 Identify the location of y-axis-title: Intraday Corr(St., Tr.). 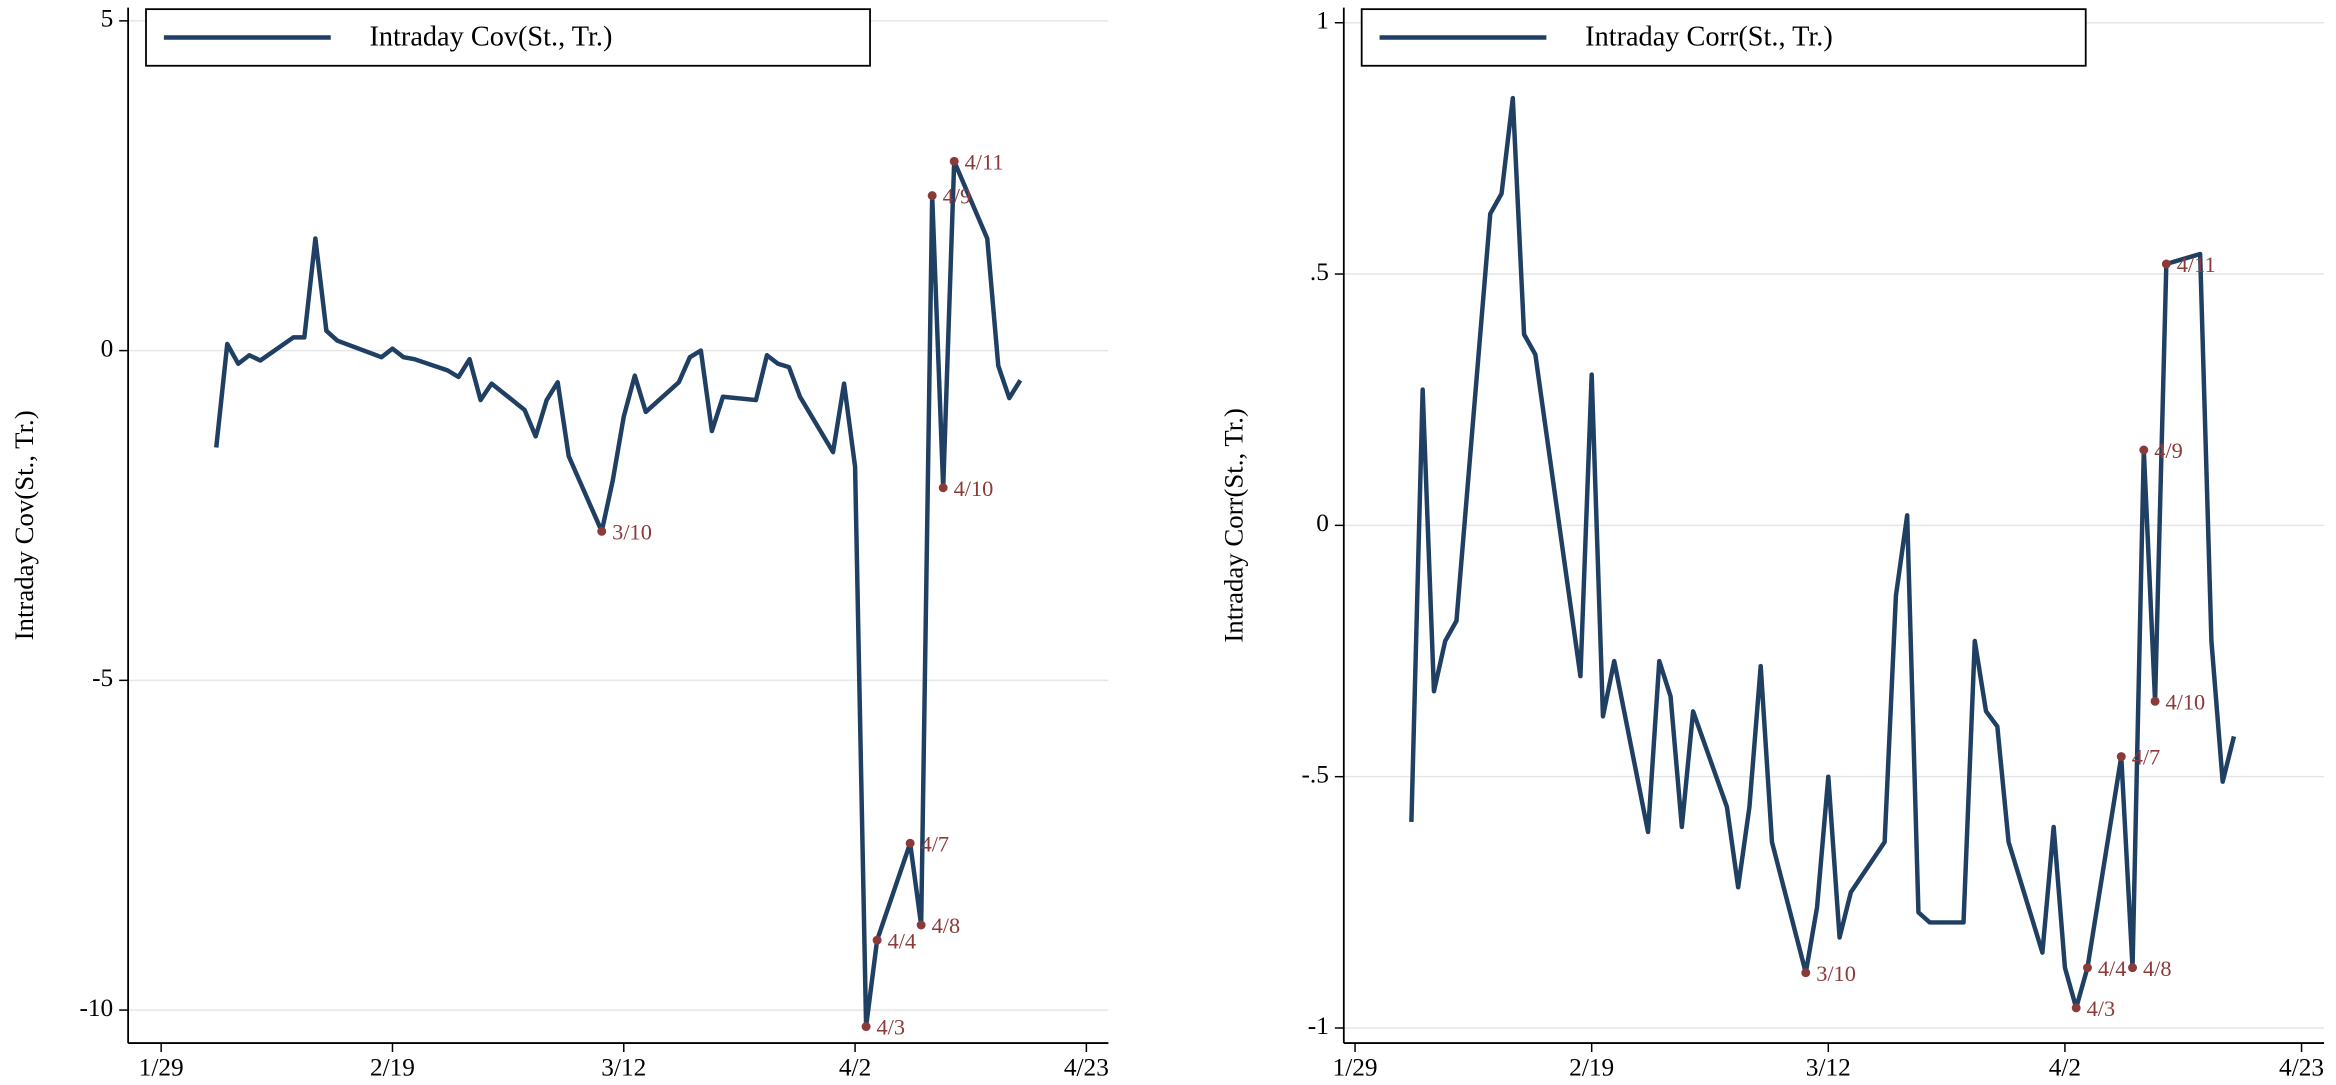
(1234, 525).